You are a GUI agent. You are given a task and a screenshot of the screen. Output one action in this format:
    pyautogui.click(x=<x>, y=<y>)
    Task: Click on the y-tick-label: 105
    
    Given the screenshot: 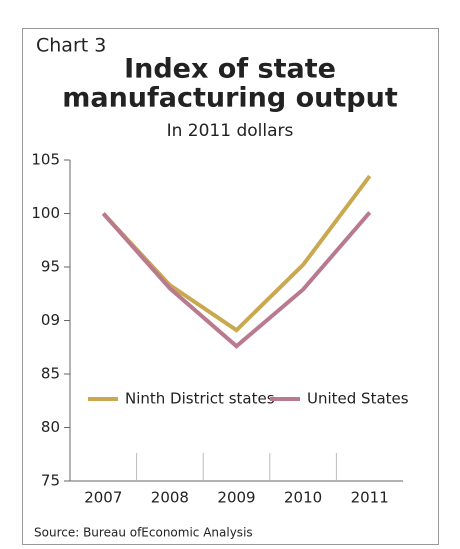 What is the action you would take?
    pyautogui.click(x=45, y=160)
    